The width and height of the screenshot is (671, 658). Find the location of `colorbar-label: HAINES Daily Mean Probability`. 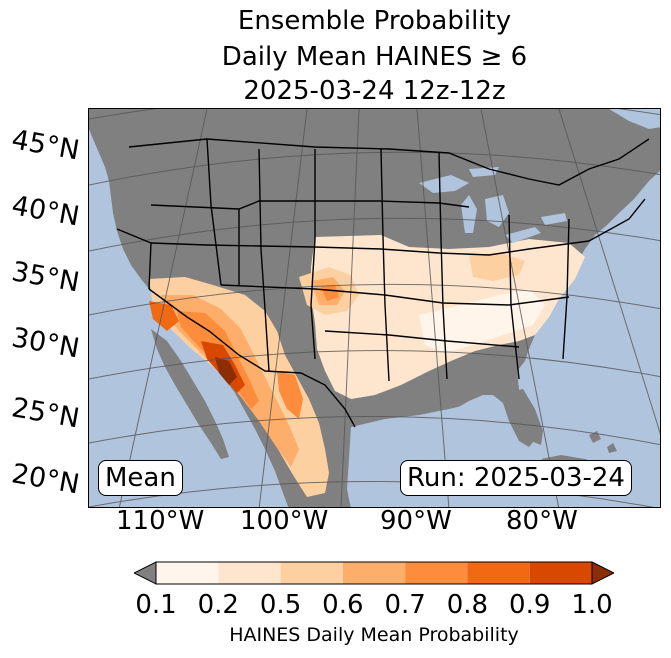

colorbar-label: HAINES Daily Mean Probability is located at coordinates (374, 635).